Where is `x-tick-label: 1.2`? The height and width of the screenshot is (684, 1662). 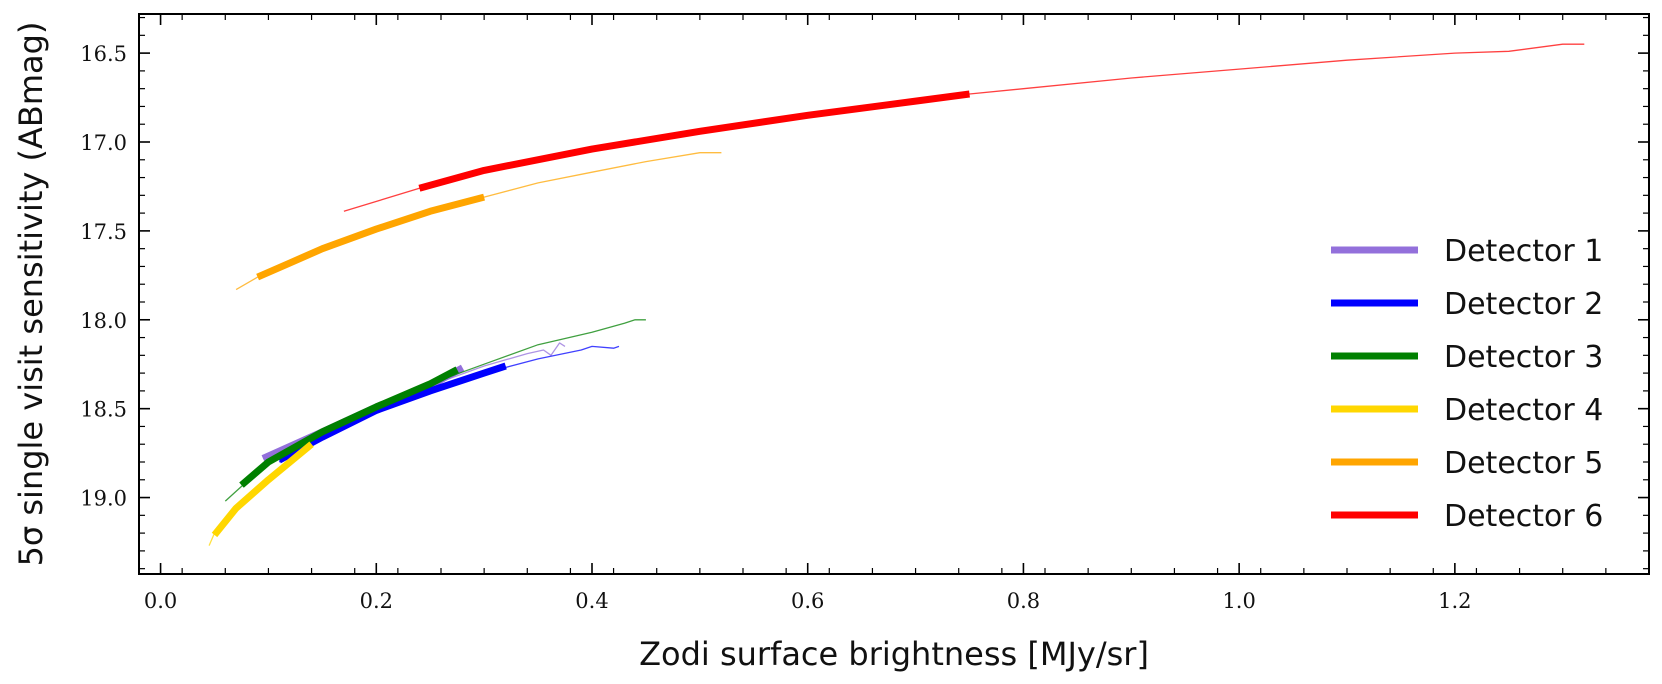 x-tick-label: 1.2 is located at coordinates (1454, 601).